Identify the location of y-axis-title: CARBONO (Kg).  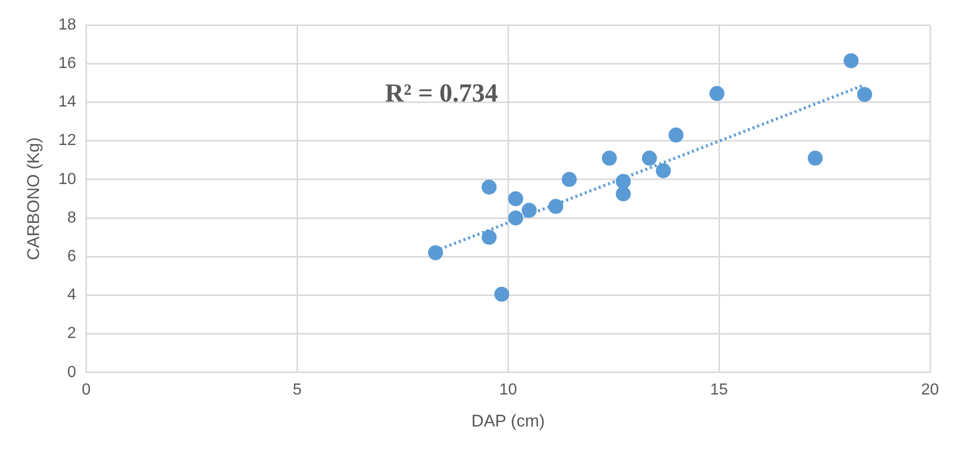
(33, 198).